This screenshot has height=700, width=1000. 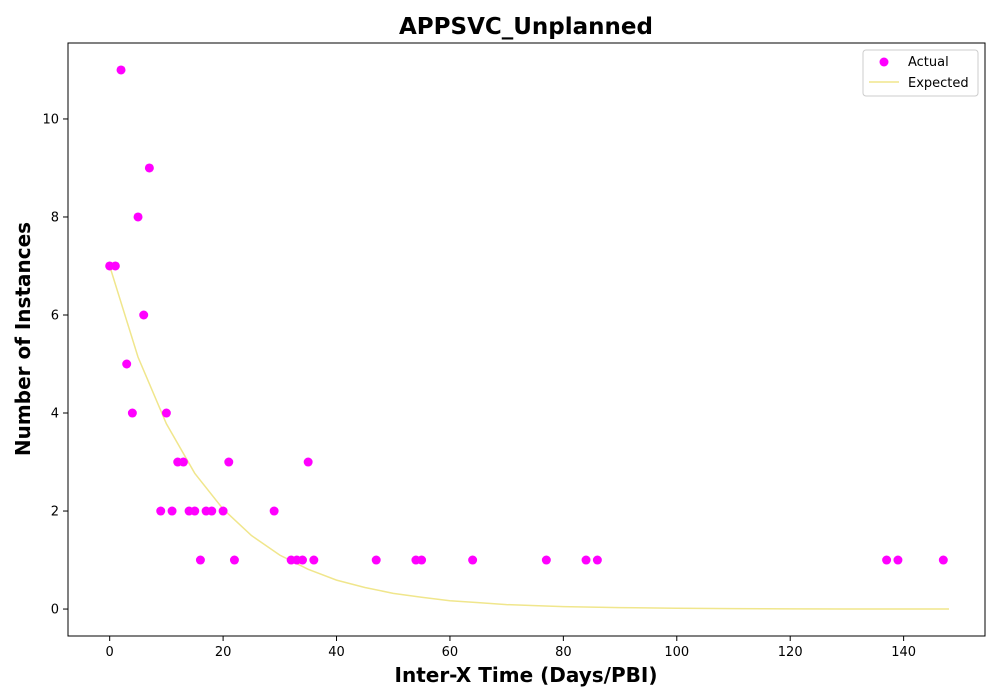 What do you see at coordinates (928, 62) in the screenshot?
I see `legend-label-actual: Actual` at bounding box center [928, 62].